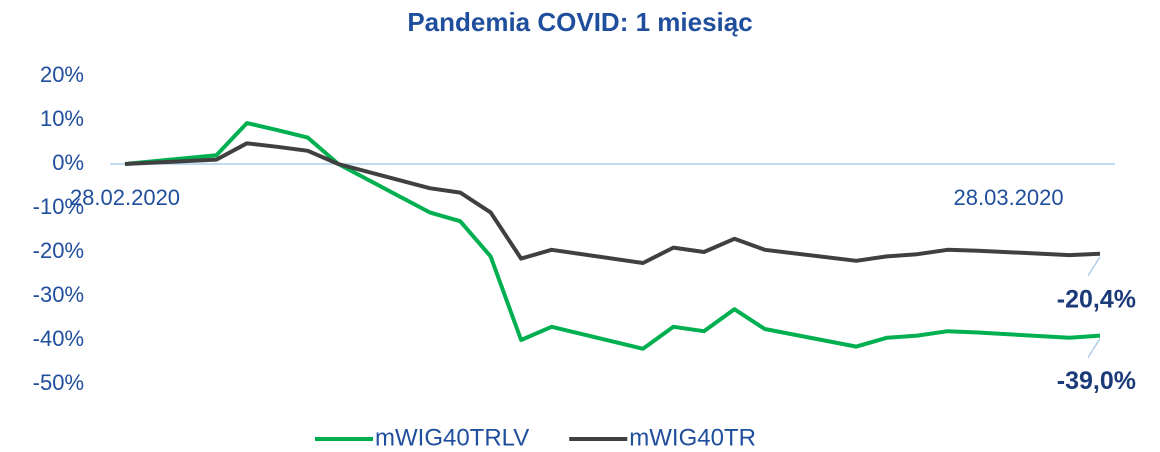  I want to click on y-tick-label: -20%, so click(58, 250).